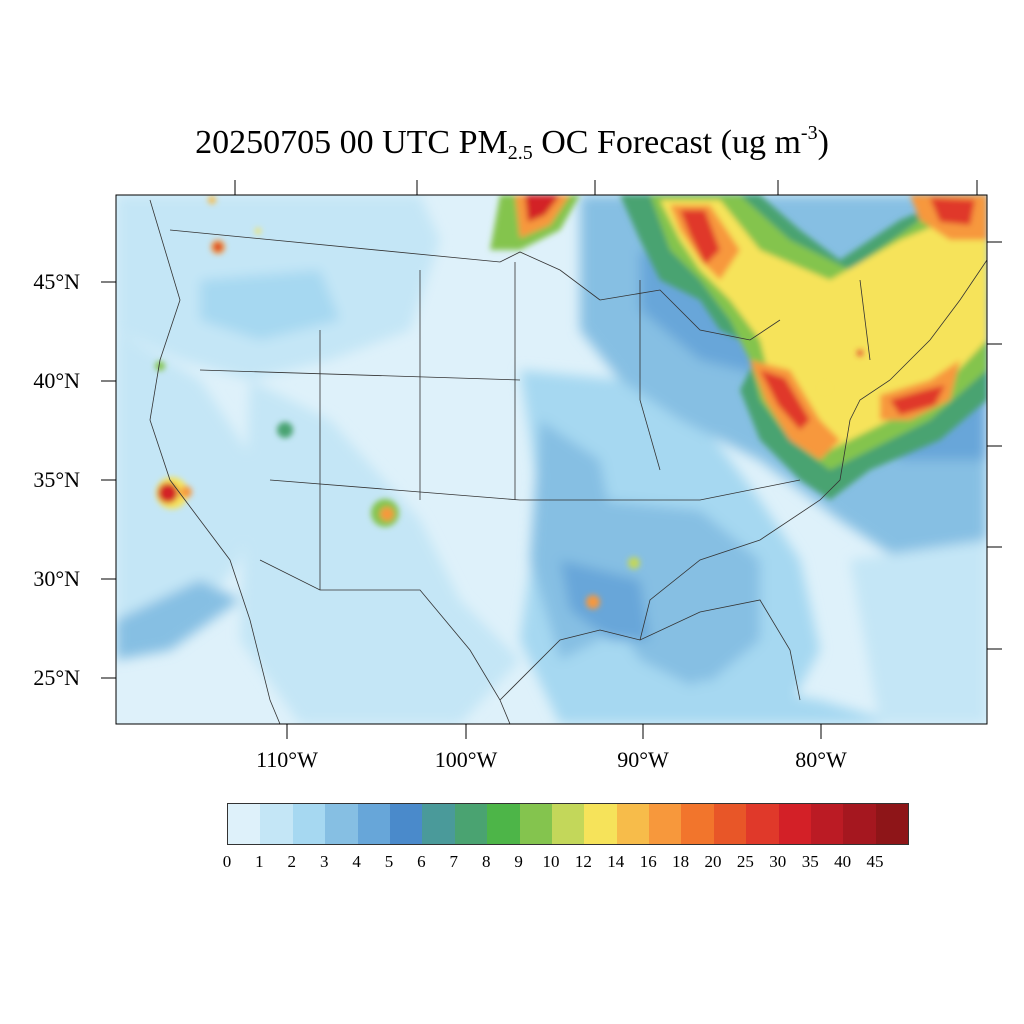  Describe the element at coordinates (518, 861) in the screenshot. I see `colorbar-label: 9` at that location.